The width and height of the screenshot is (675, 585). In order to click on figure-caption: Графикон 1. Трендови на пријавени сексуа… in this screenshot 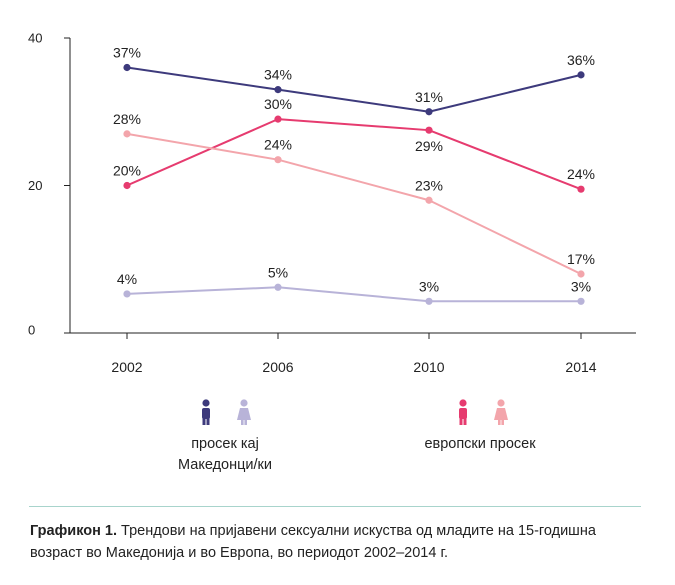, I will do `click(340, 542)`.